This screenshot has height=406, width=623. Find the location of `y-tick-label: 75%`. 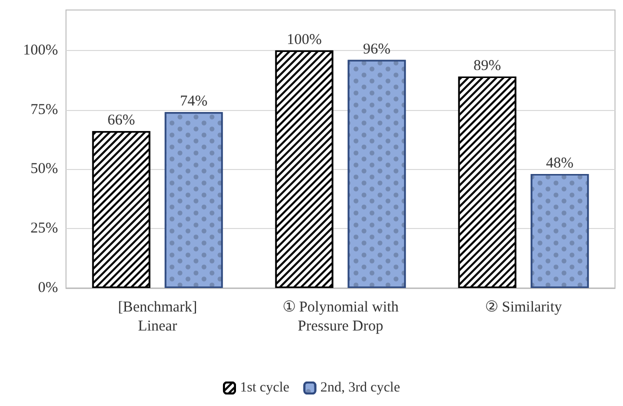

y-tick-label: 75% is located at coordinates (44, 110).